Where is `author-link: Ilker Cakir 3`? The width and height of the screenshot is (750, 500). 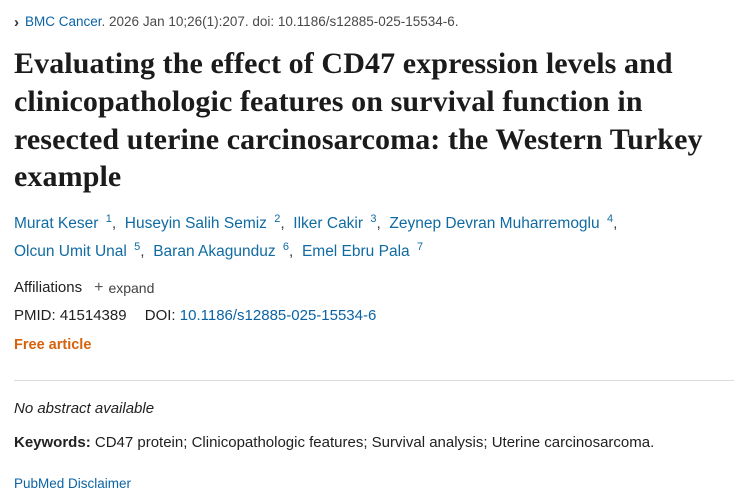
author-link: Ilker Cakir 3 is located at coordinates (335, 223).